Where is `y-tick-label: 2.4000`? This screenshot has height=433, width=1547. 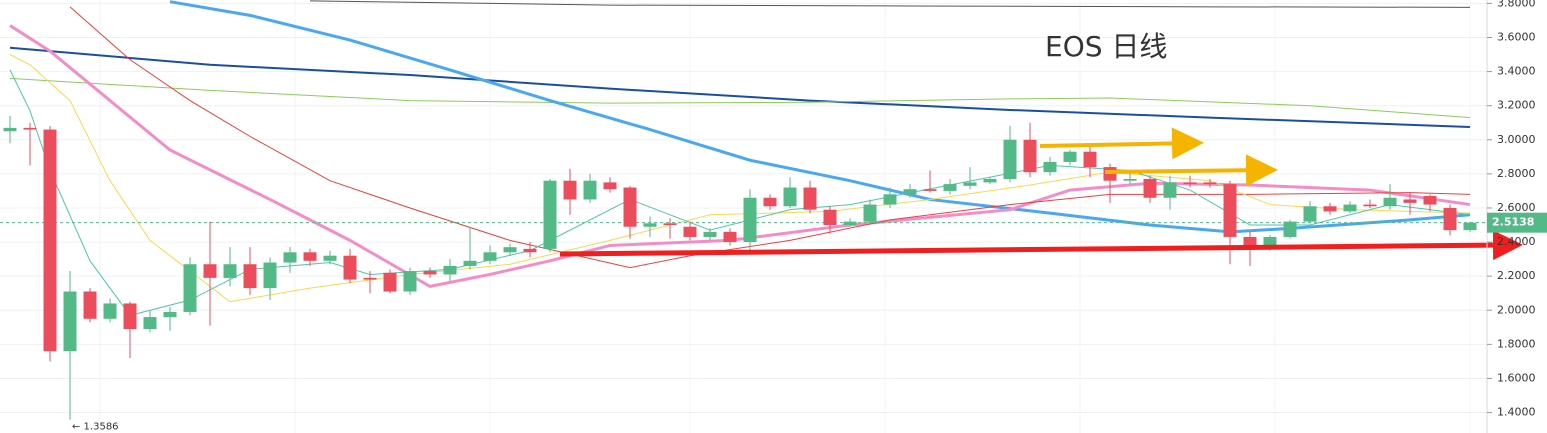 y-tick-label: 2.4000 is located at coordinates (1516, 241).